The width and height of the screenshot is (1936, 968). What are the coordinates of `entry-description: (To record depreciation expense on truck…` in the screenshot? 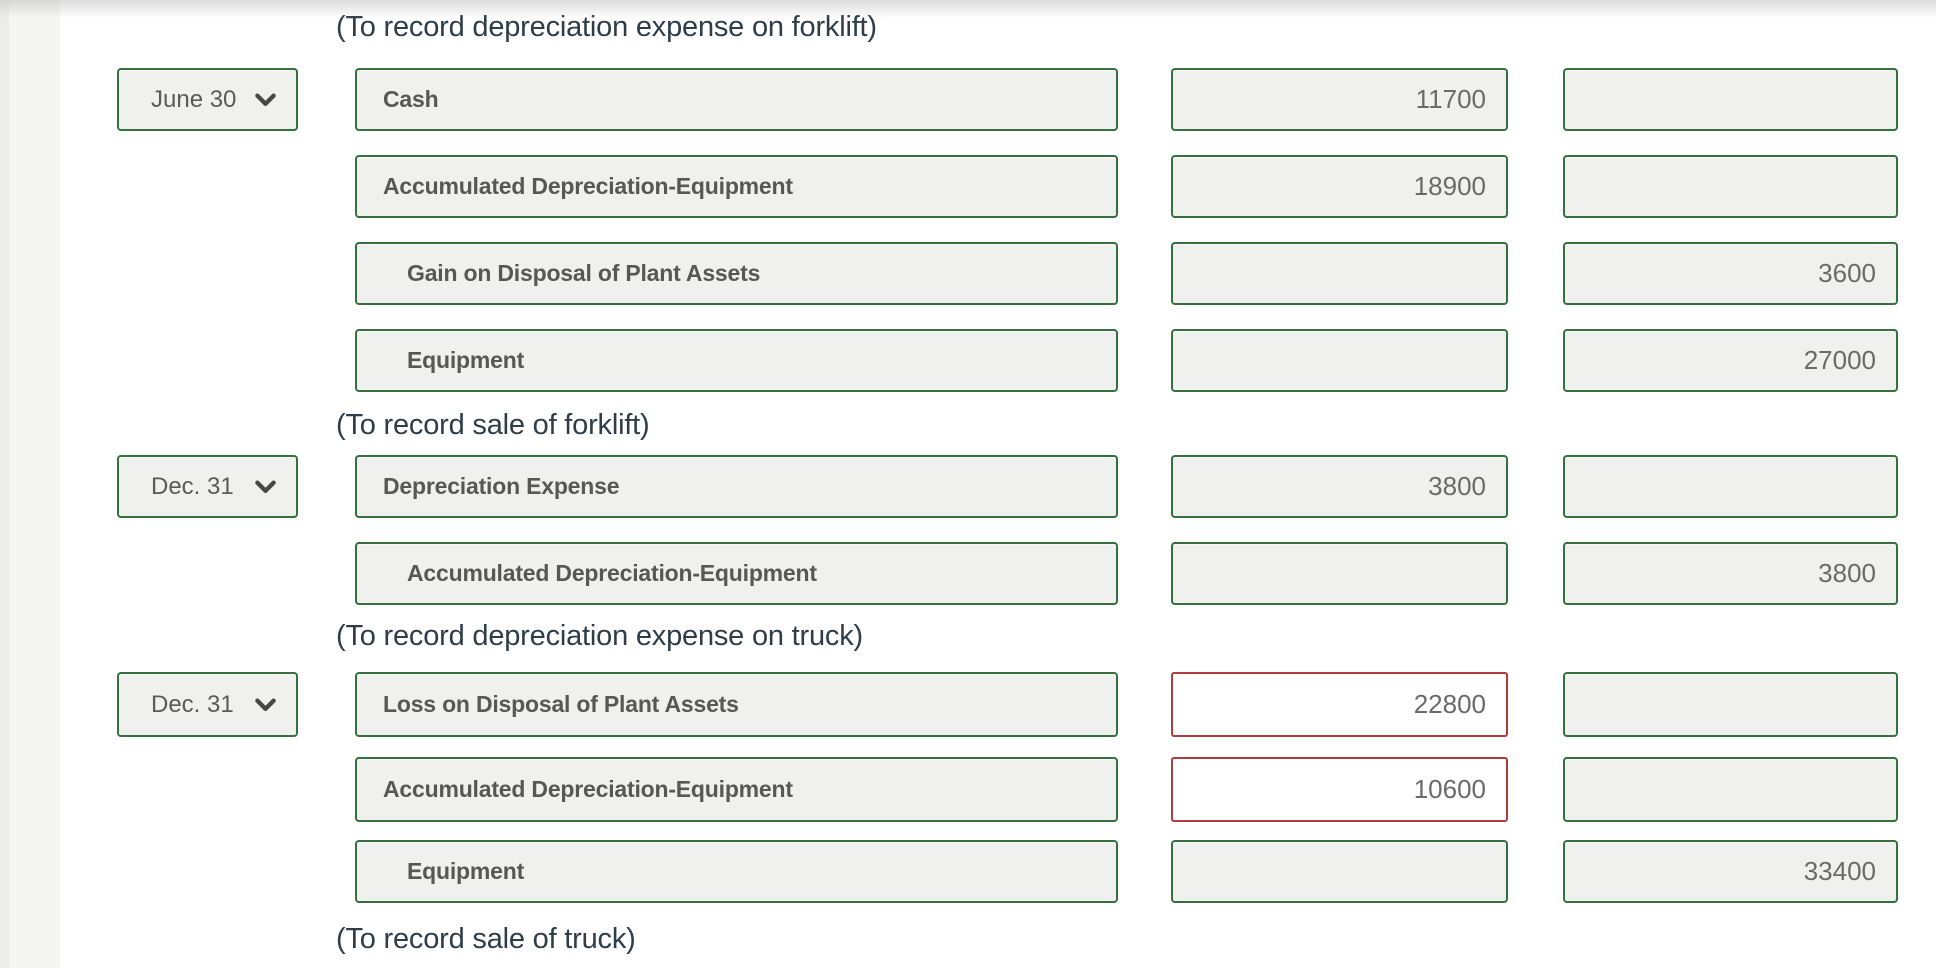 It's located at (599, 636).